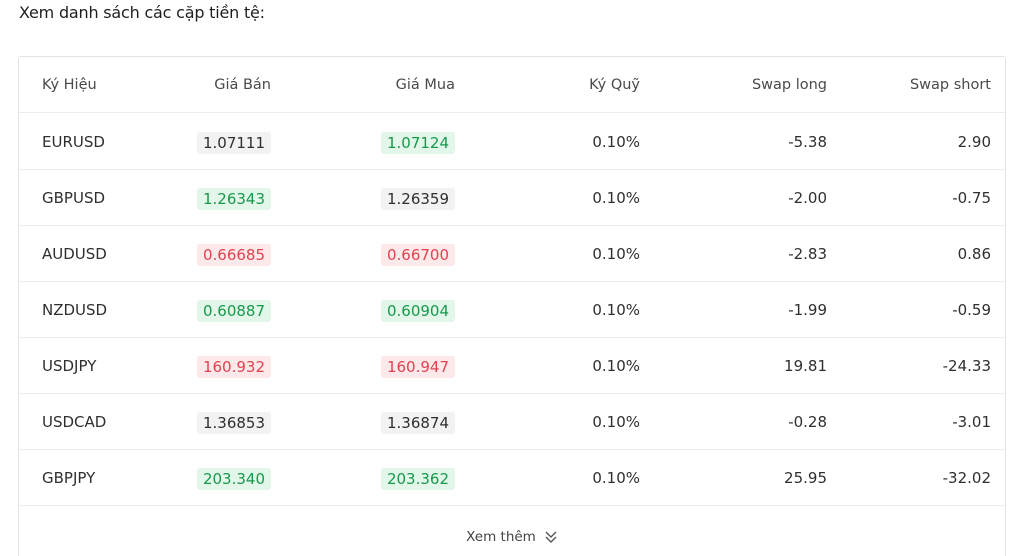  I want to click on bid-price: 1.07111, so click(233, 142).